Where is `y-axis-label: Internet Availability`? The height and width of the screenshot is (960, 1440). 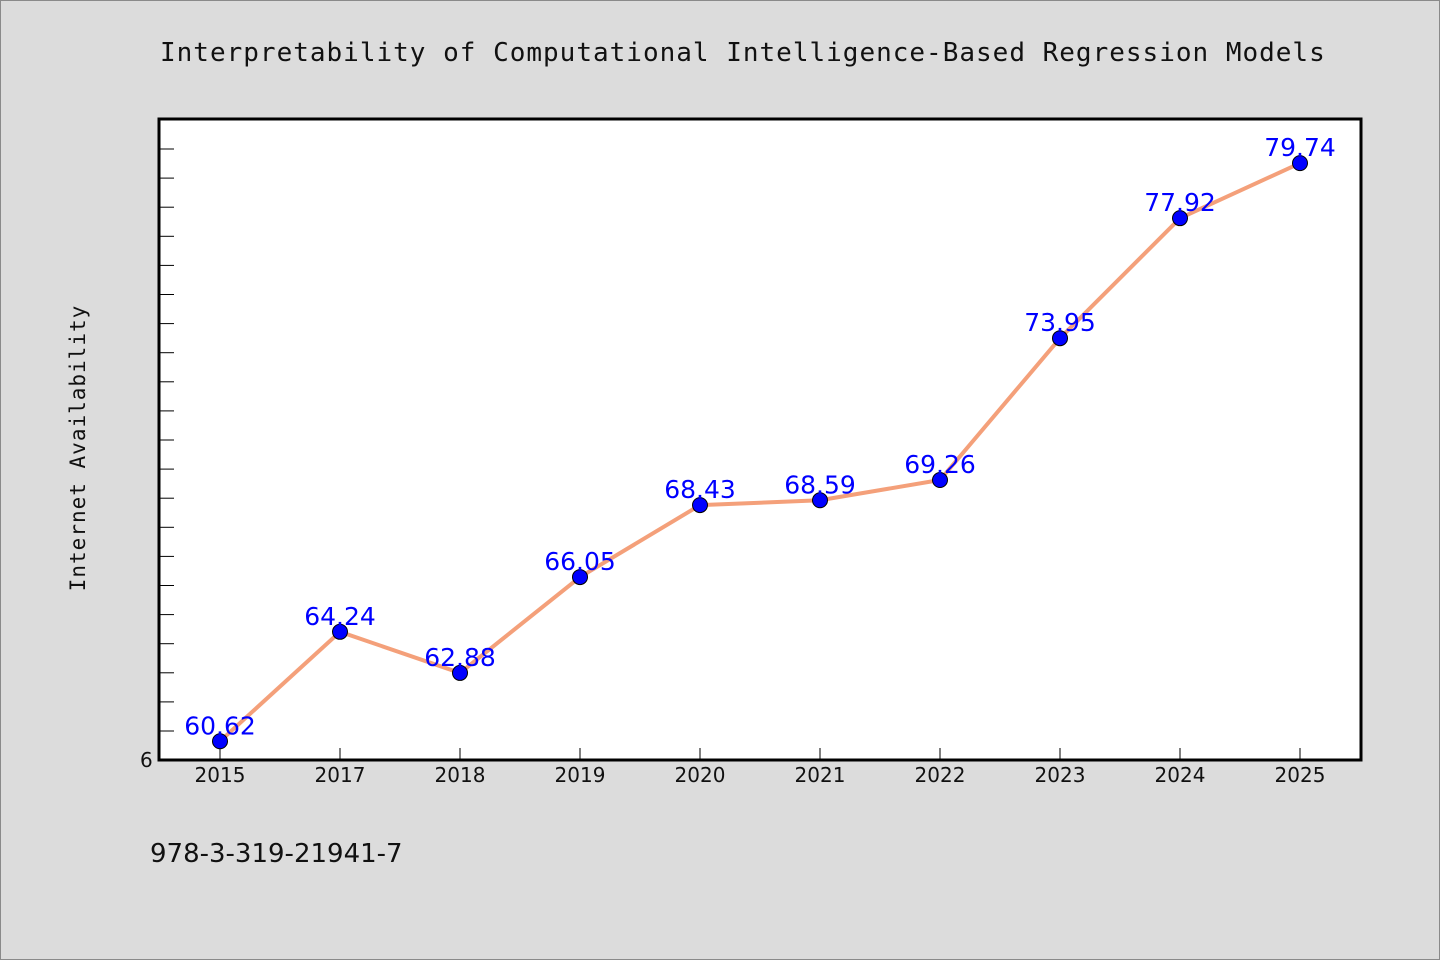
y-axis-label: Internet Availability is located at coordinates (78, 448).